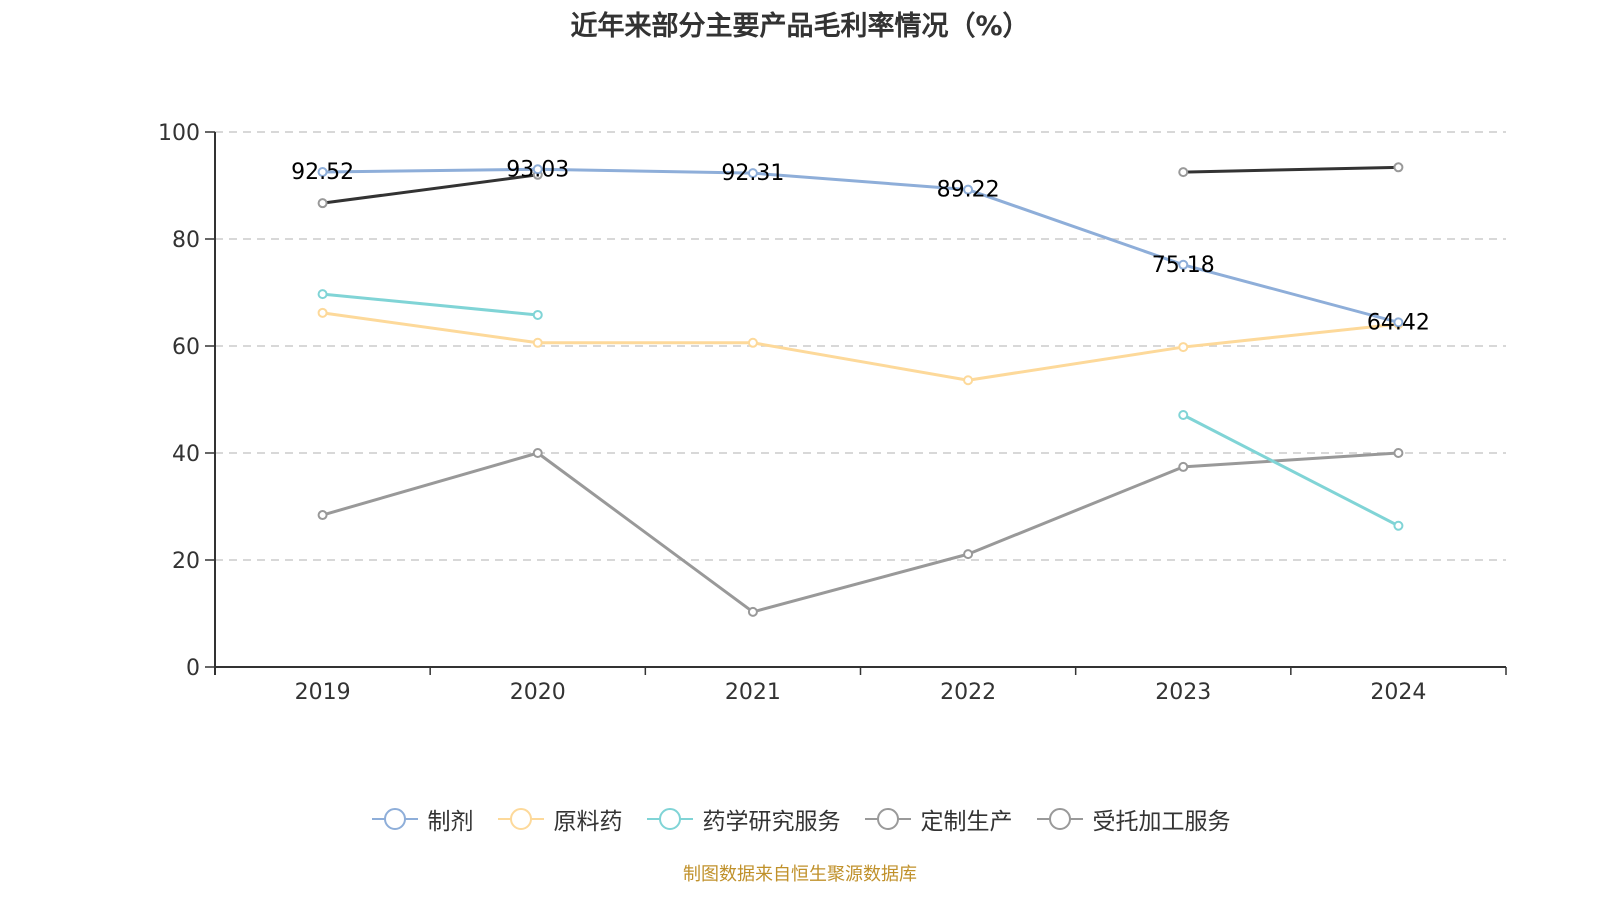  I want to click on y-tick-label: 40, so click(186, 454).